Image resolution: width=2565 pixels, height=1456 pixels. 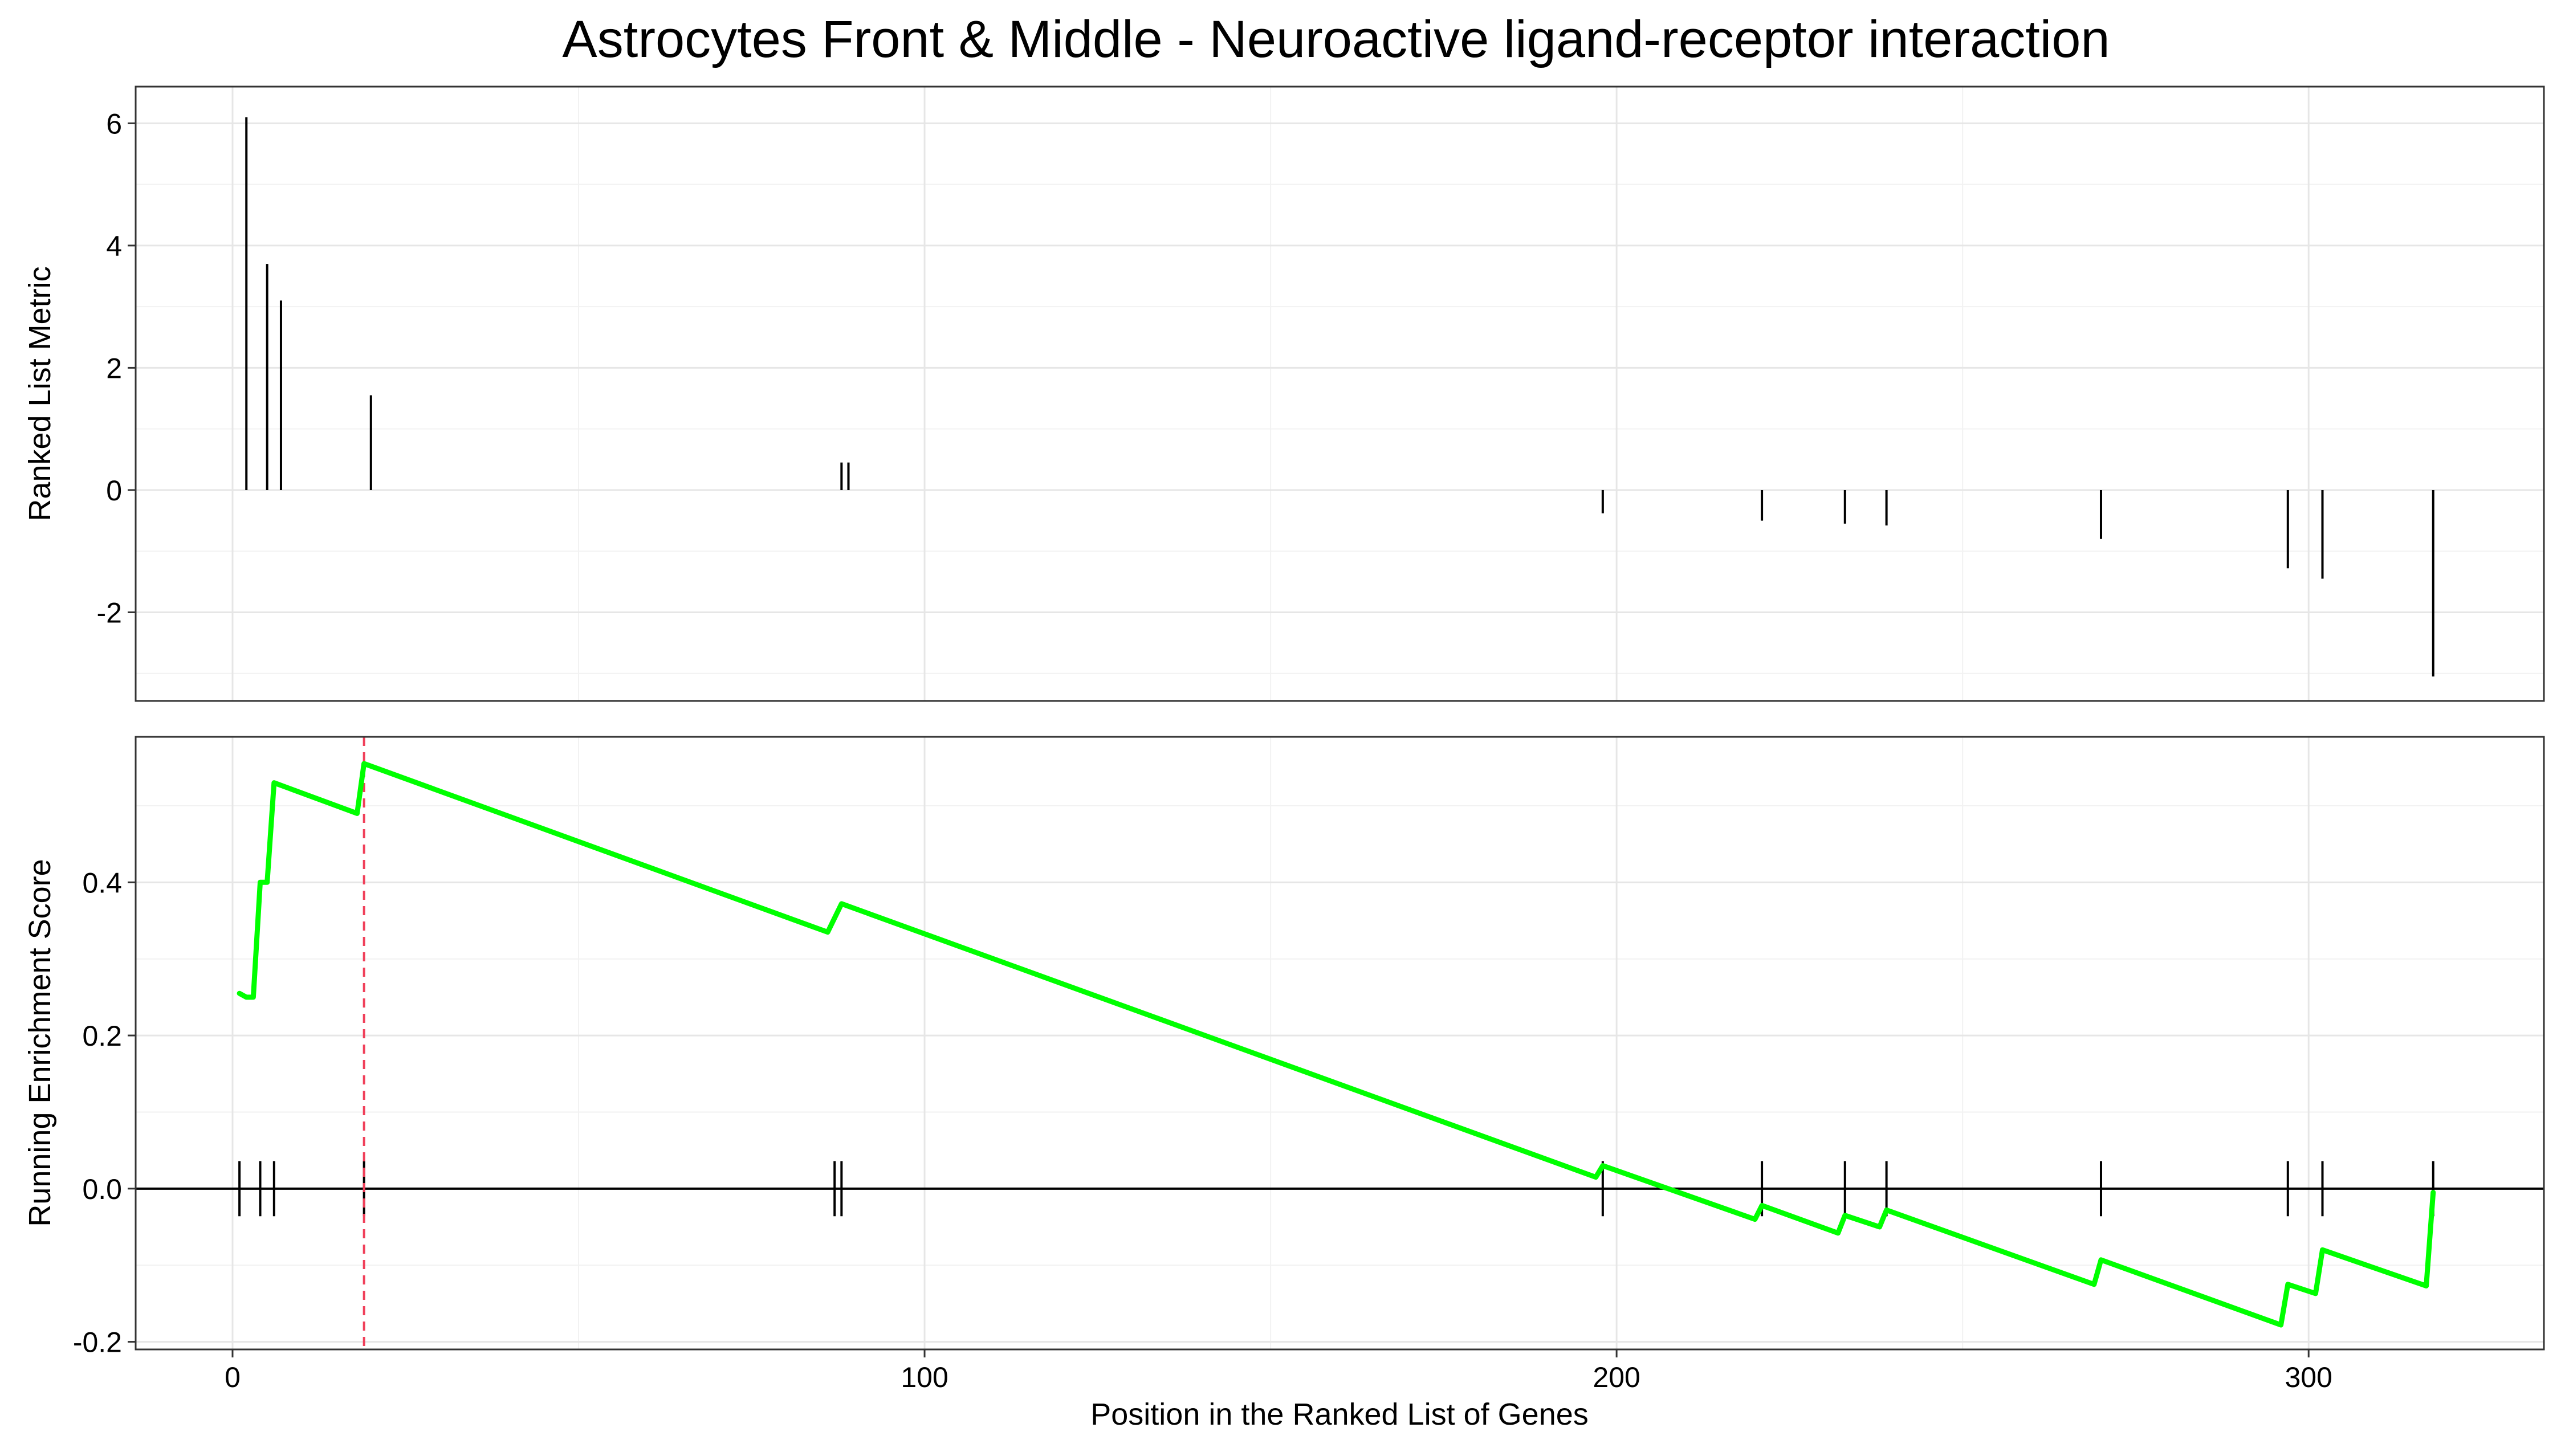 What do you see at coordinates (1616, 1377) in the screenshot?
I see `x-tick-label: 200` at bounding box center [1616, 1377].